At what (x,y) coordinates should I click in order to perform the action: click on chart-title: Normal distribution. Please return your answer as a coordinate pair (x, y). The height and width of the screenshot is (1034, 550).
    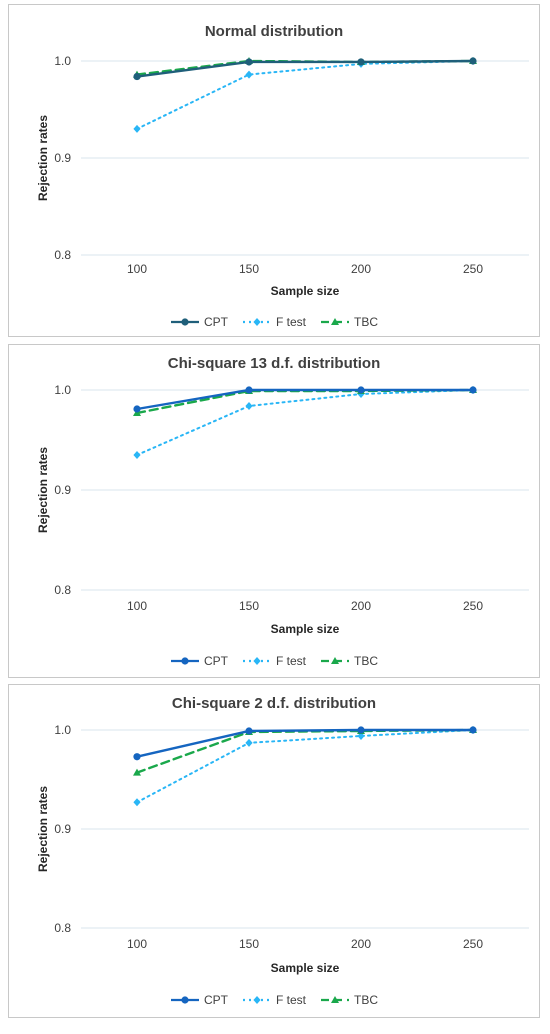
    Looking at the image, I should click on (274, 31).